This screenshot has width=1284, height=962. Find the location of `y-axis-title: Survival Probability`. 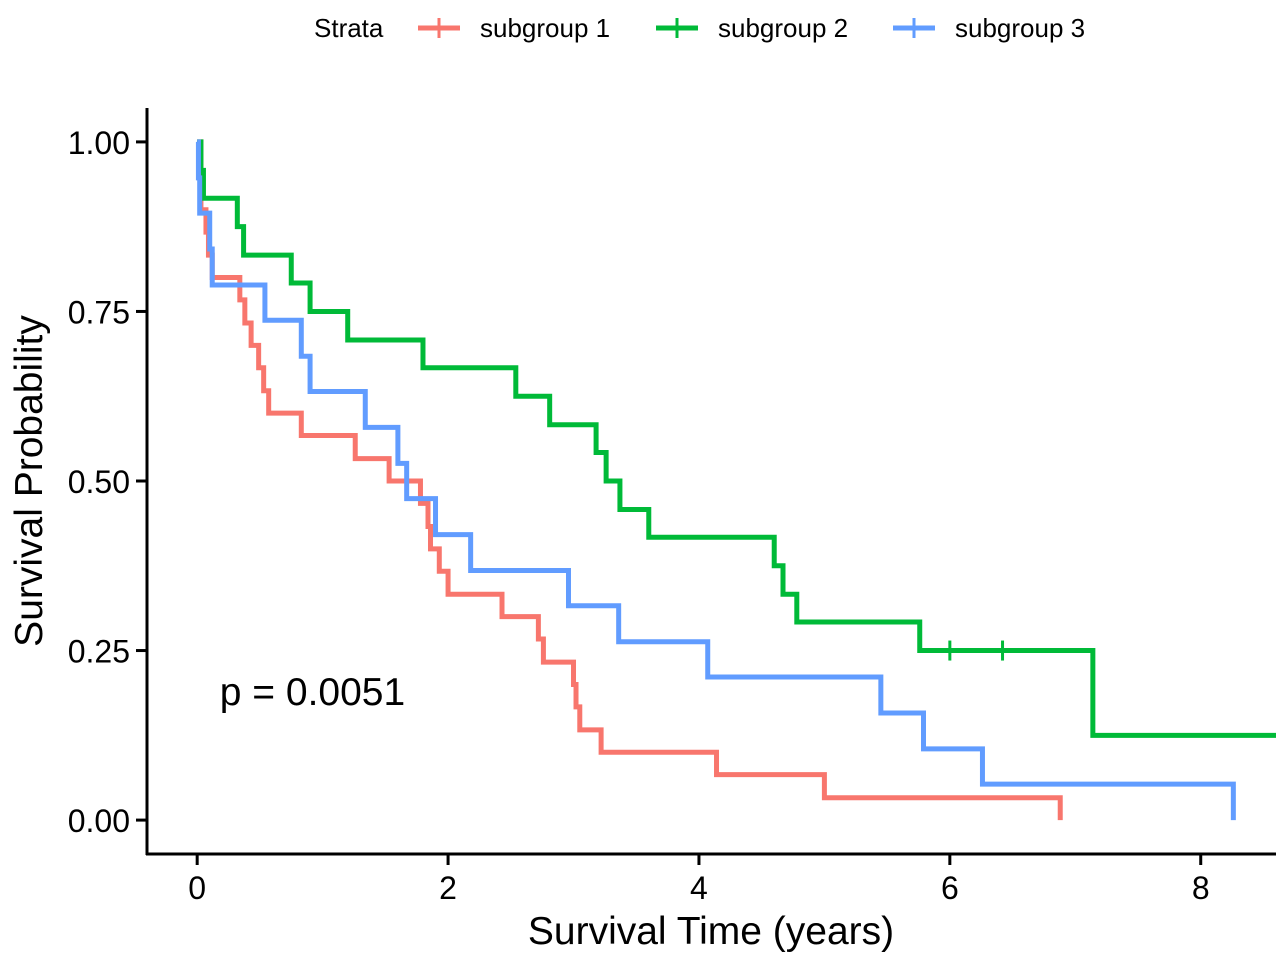

y-axis-title: Survival Probability is located at coordinates (29, 481).